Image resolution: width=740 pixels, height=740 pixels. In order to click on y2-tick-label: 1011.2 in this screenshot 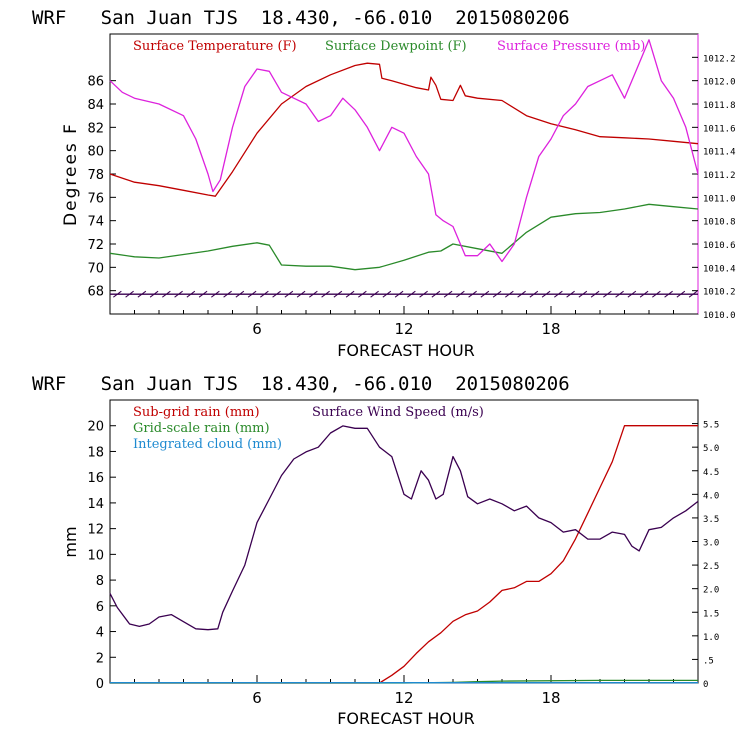, I will do `click(719, 176)`.